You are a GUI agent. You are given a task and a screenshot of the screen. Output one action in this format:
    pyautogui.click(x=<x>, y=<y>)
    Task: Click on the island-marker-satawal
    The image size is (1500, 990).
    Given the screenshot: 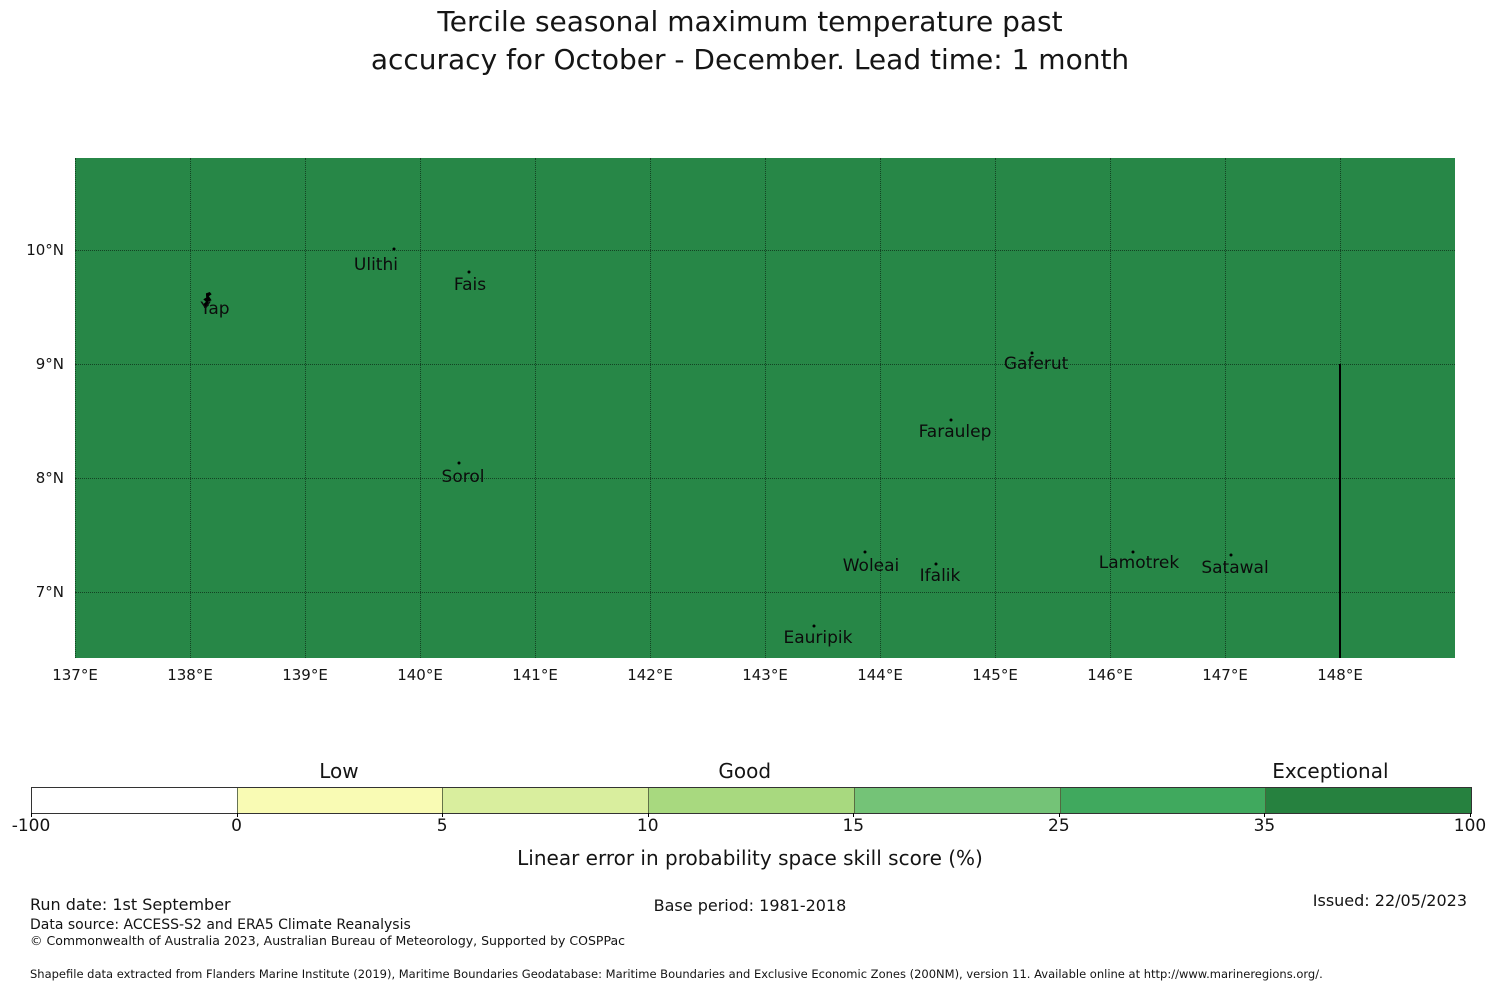 What is the action you would take?
    pyautogui.click(x=1231, y=555)
    